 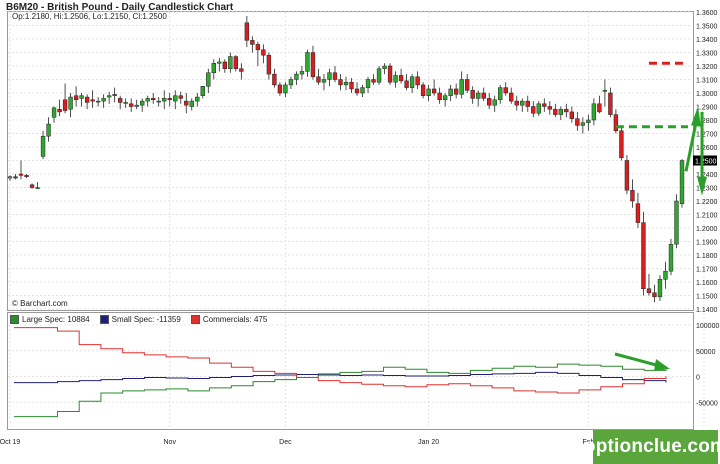 What do you see at coordinates (707, 283) in the screenshot?
I see `price-y-tick-label: 1.1600` at bounding box center [707, 283].